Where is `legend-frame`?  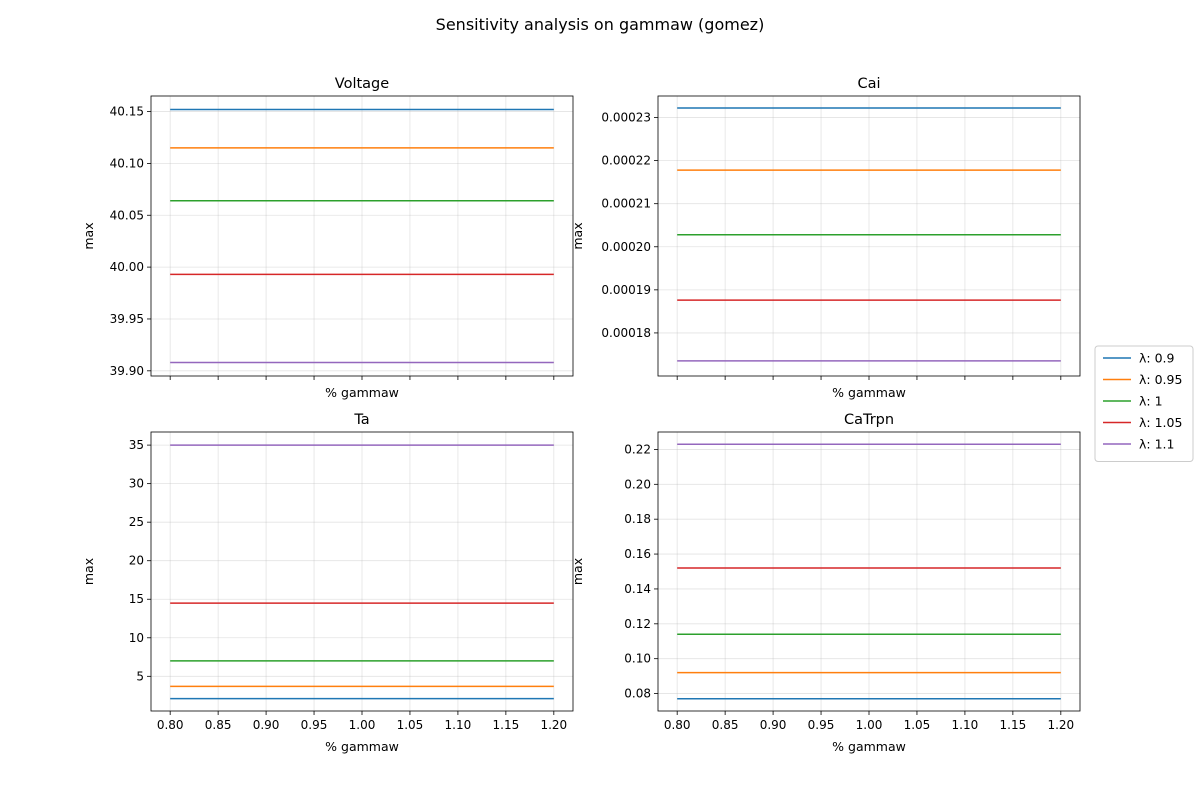 legend-frame is located at coordinates (1144, 403).